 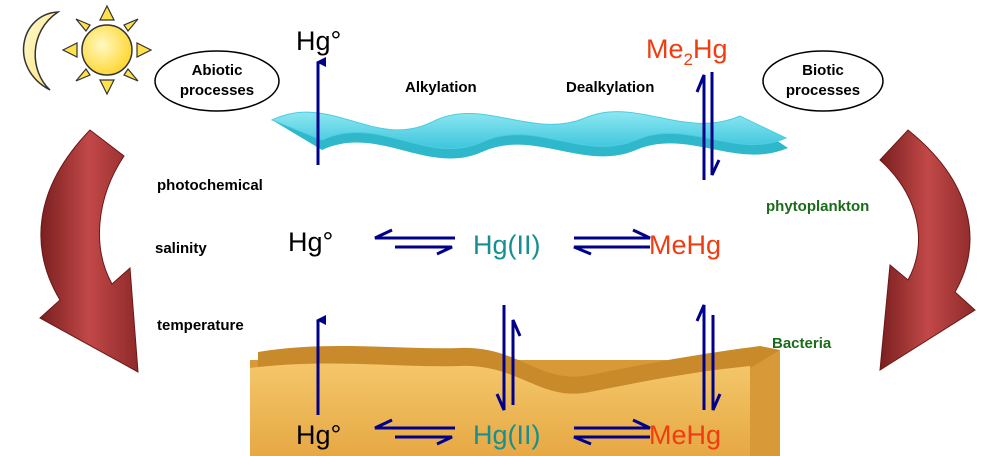 What do you see at coordinates (708, 126) in the screenshot?
I see `equilibrium-me2hg-mehg` at bounding box center [708, 126].